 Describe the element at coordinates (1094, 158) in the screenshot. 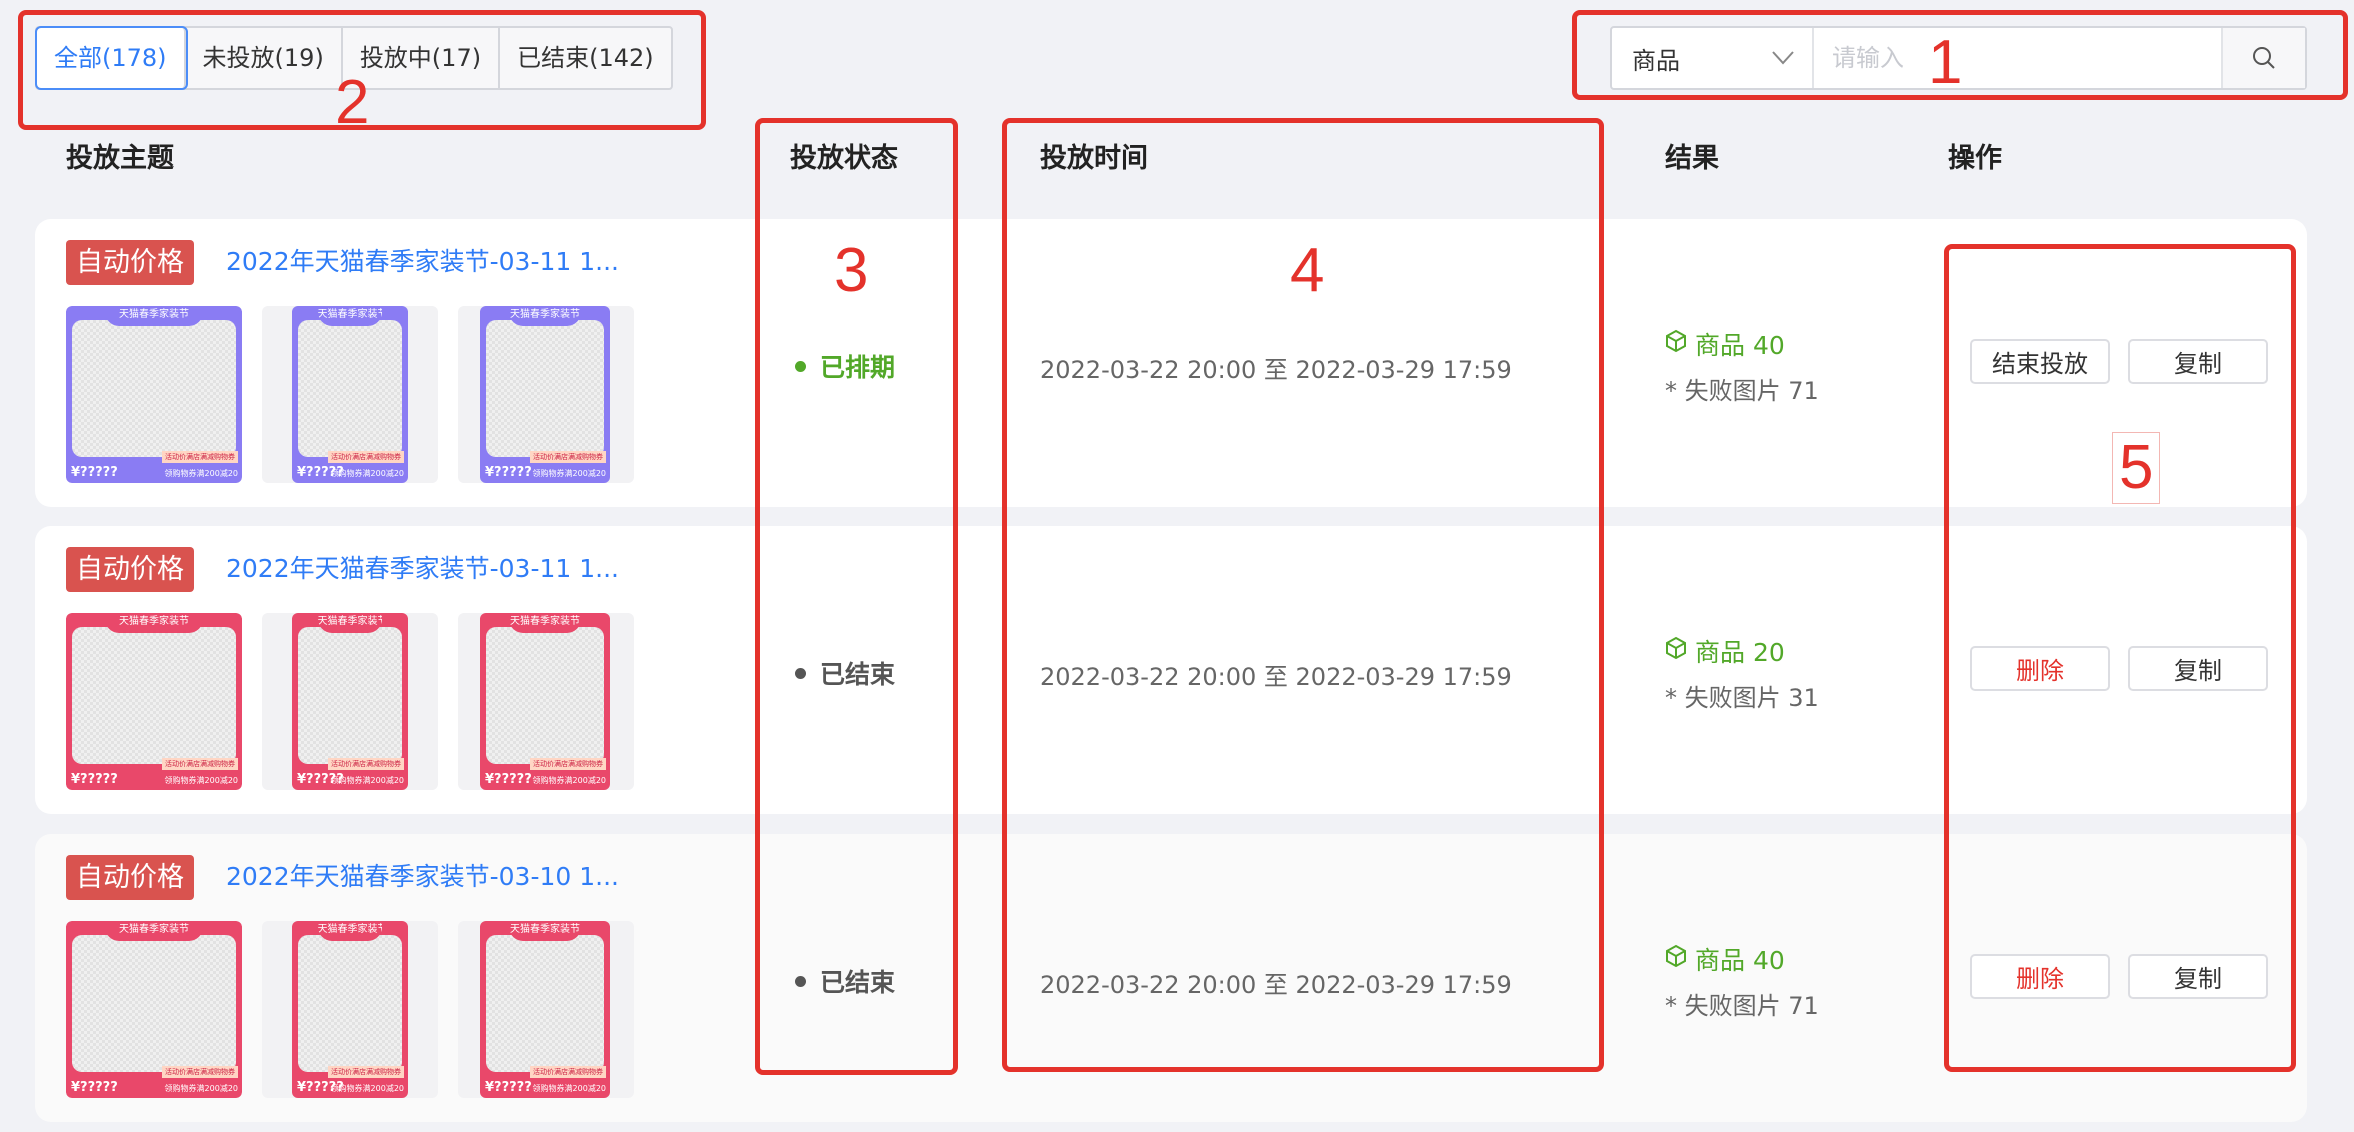

I see `column-header-time: 投放时间` at that location.